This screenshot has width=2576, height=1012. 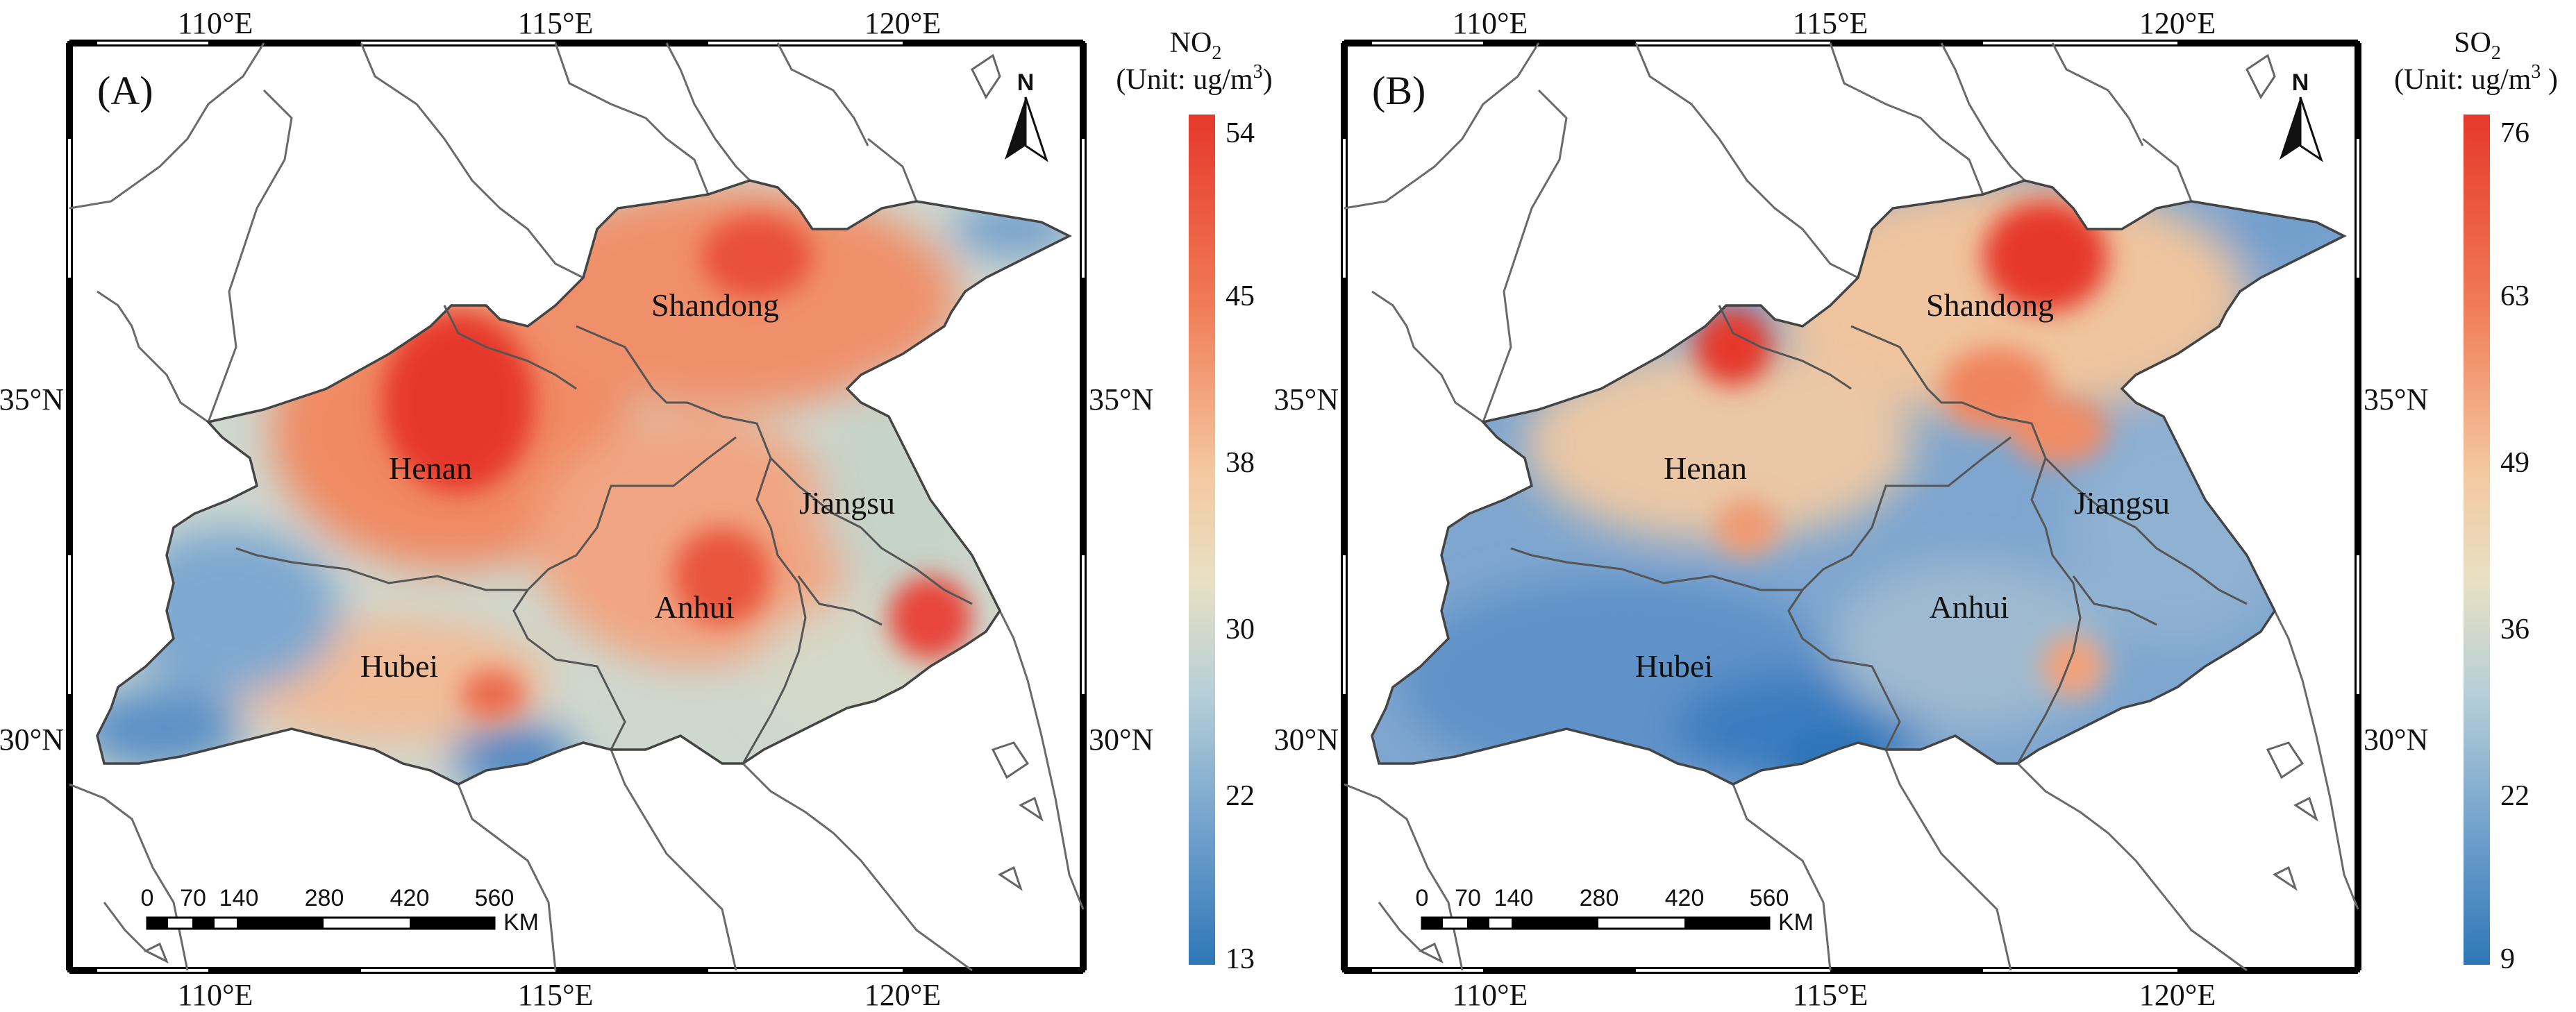 I want to click on svg-text: 36, so click(x=2514, y=630).